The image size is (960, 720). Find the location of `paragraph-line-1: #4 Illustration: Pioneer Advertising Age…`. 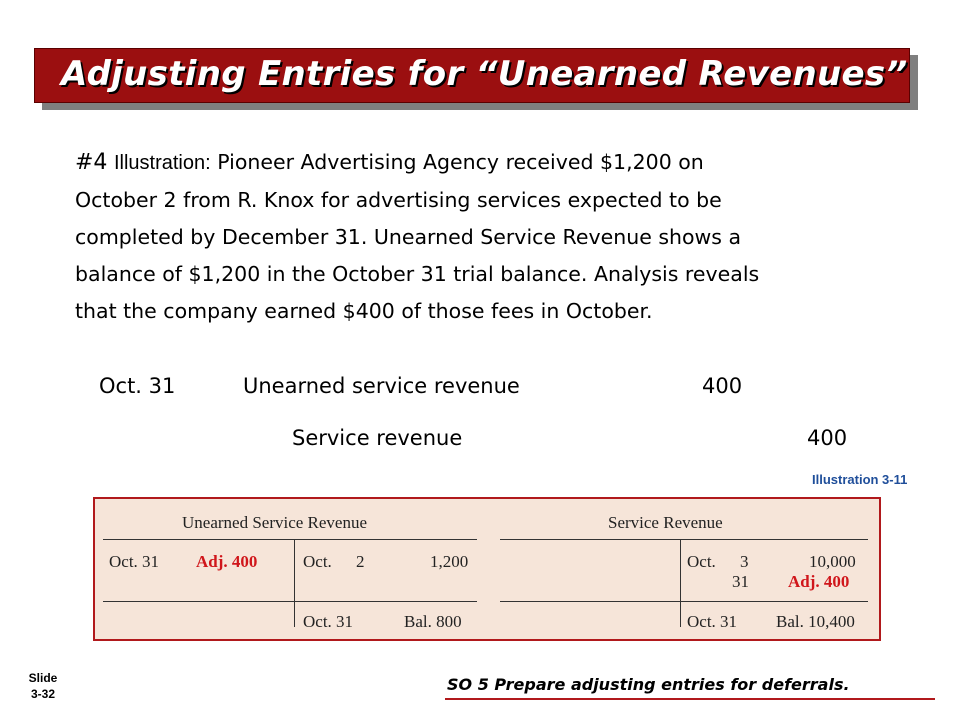

paragraph-line-1: #4 Illustration: Pioneer Advertising Age… is located at coordinates (505, 163).